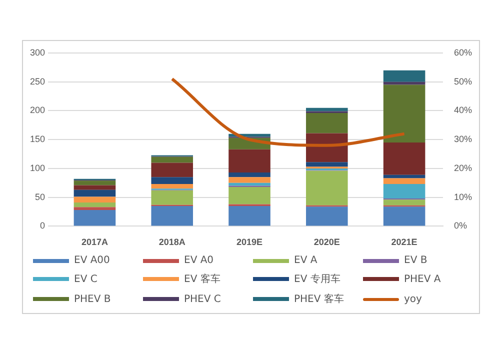 The width and height of the screenshot is (500, 362). Describe the element at coordinates (86, 279) in the screenshot. I see `legend-label: EV C` at that location.